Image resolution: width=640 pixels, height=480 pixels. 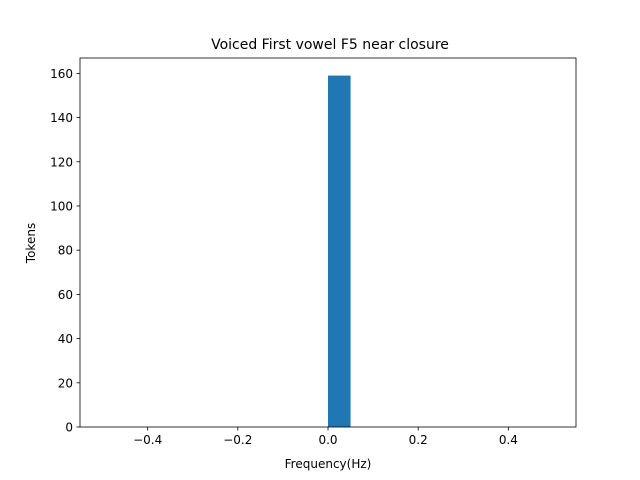 I want to click on y-axis-label: Tokens, so click(x=31, y=243).